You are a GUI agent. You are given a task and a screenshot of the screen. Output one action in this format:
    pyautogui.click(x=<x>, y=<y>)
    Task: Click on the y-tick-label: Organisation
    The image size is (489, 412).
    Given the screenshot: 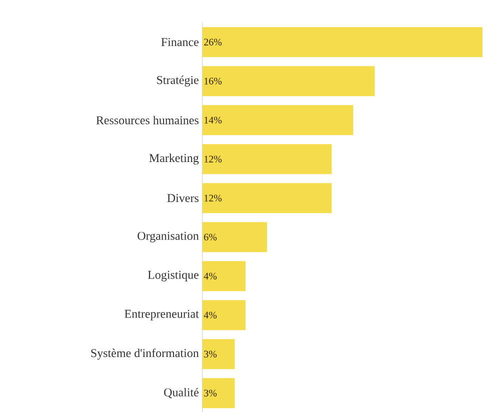 What is the action you would take?
    pyautogui.click(x=168, y=237)
    